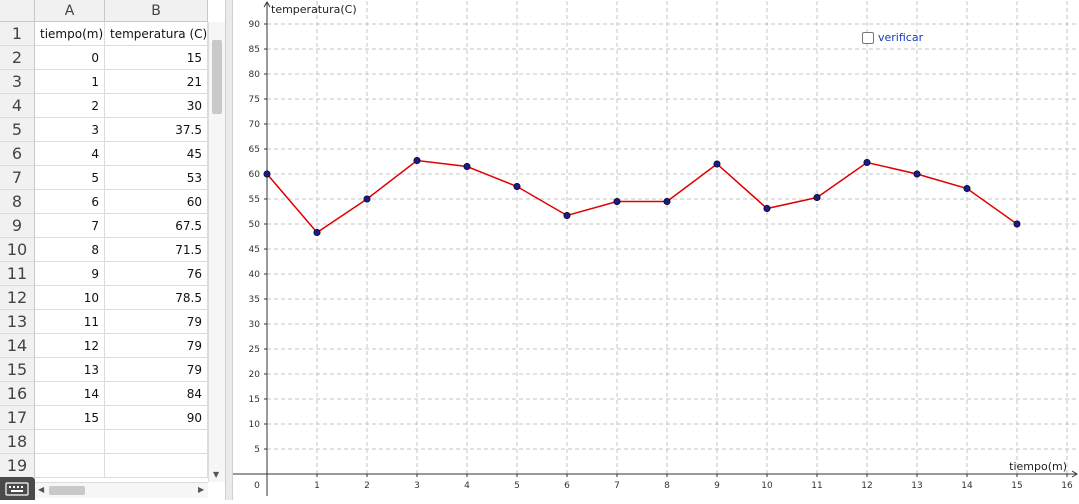 This screenshot has width=1079, height=504. Describe the element at coordinates (17, 442) in the screenshot. I see `row-header: 18` at that location.